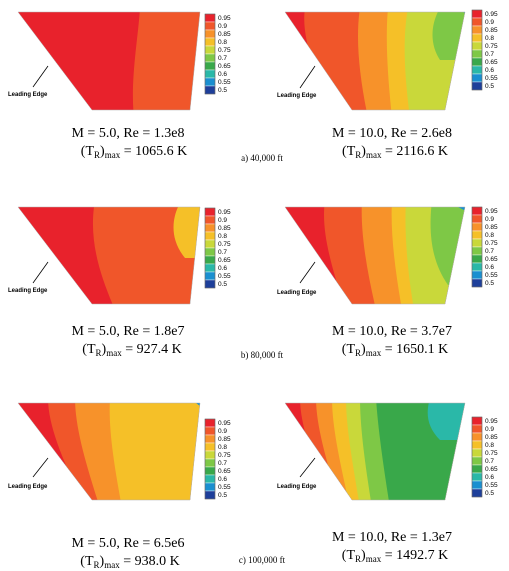 This screenshot has height=571, width=509. What do you see at coordinates (392, 133) in the screenshot?
I see `panel-caption-m10-40k: M = 10.0, Re = 2.6e8` at bounding box center [392, 133].